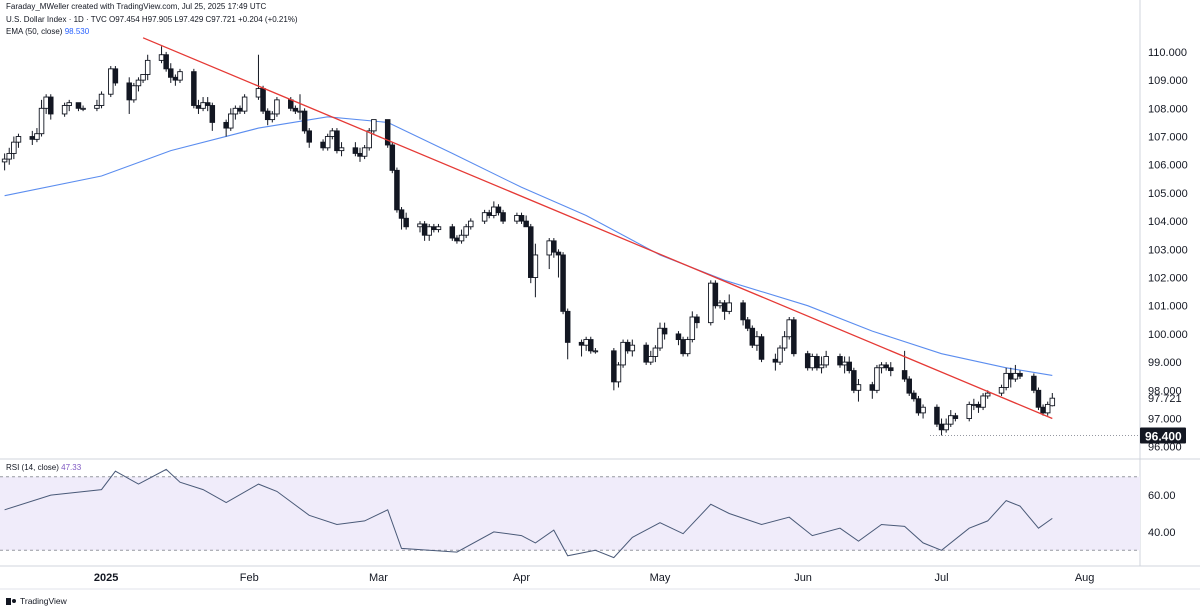  Describe the element at coordinates (1168, 109) in the screenshot. I see `price-tick-label: 108.000` at that location.